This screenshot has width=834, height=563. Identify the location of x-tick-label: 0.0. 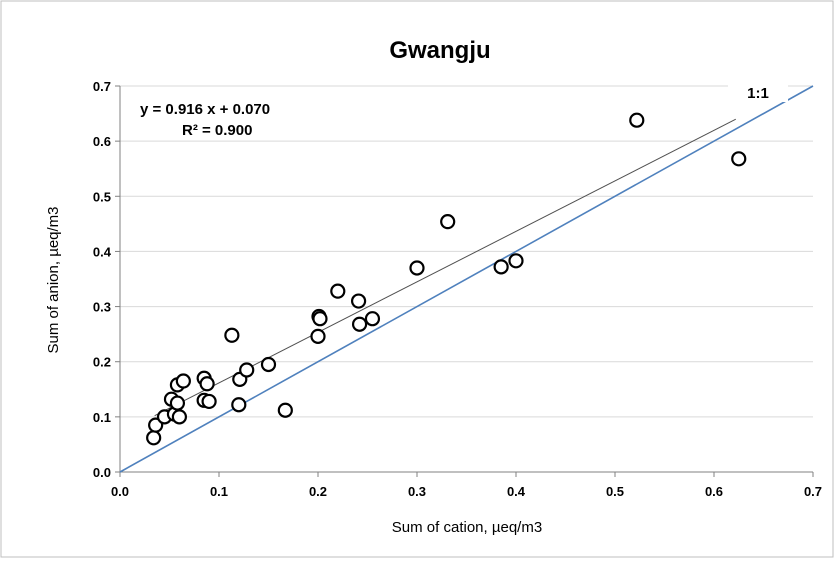
(120, 491).